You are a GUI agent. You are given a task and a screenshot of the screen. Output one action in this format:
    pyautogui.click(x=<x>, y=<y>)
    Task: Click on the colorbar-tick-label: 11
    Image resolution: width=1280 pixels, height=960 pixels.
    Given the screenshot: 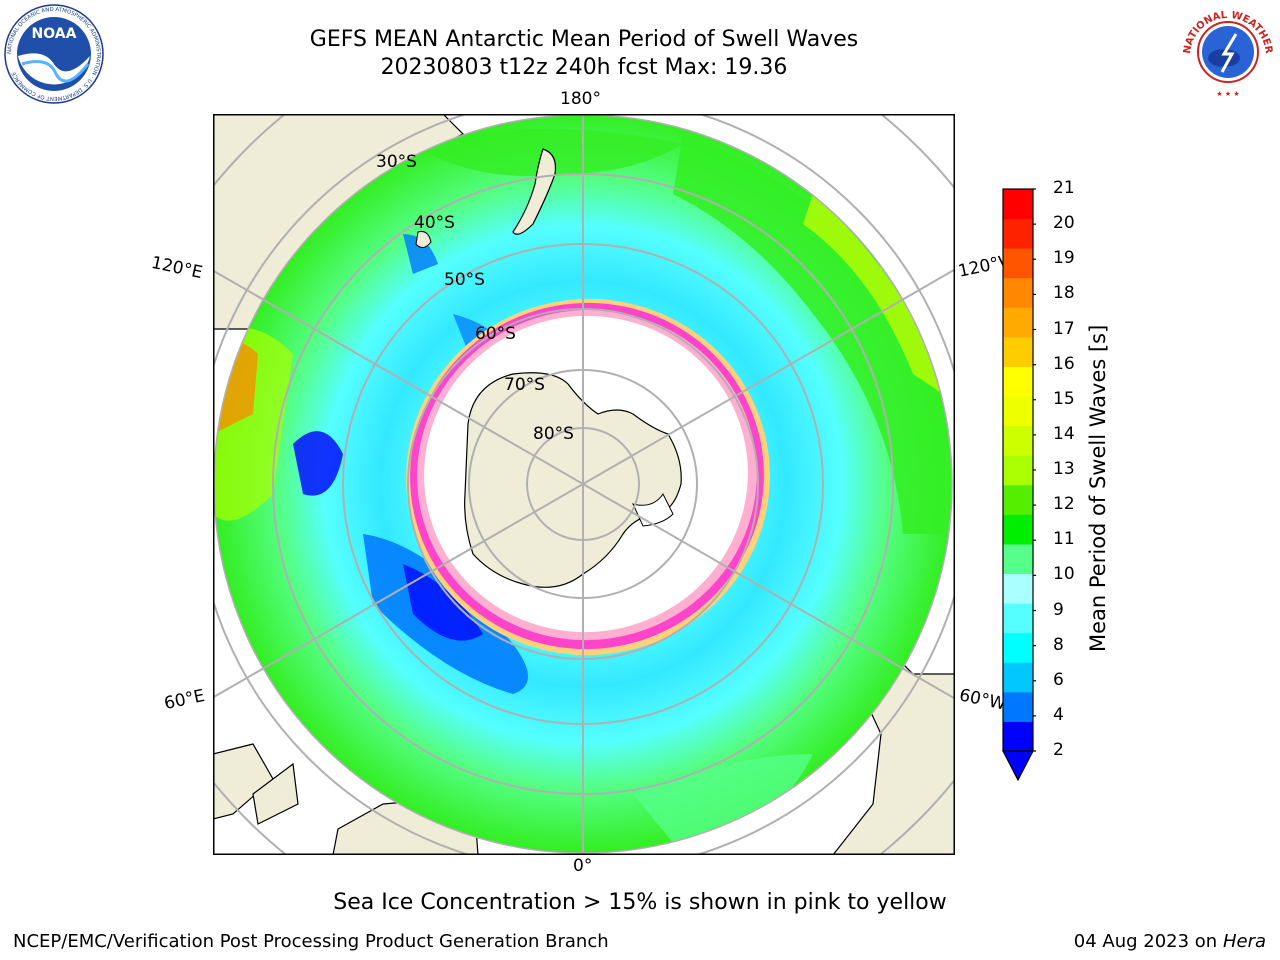 What is the action you would take?
    pyautogui.click(x=1064, y=539)
    